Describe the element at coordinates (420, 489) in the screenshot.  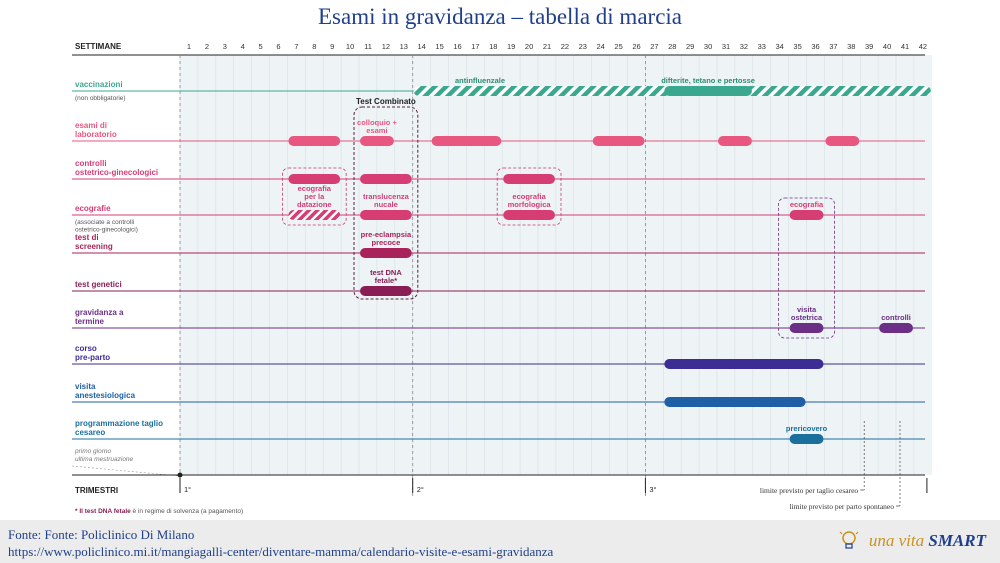
I see `trimester-label: 2°` at that location.